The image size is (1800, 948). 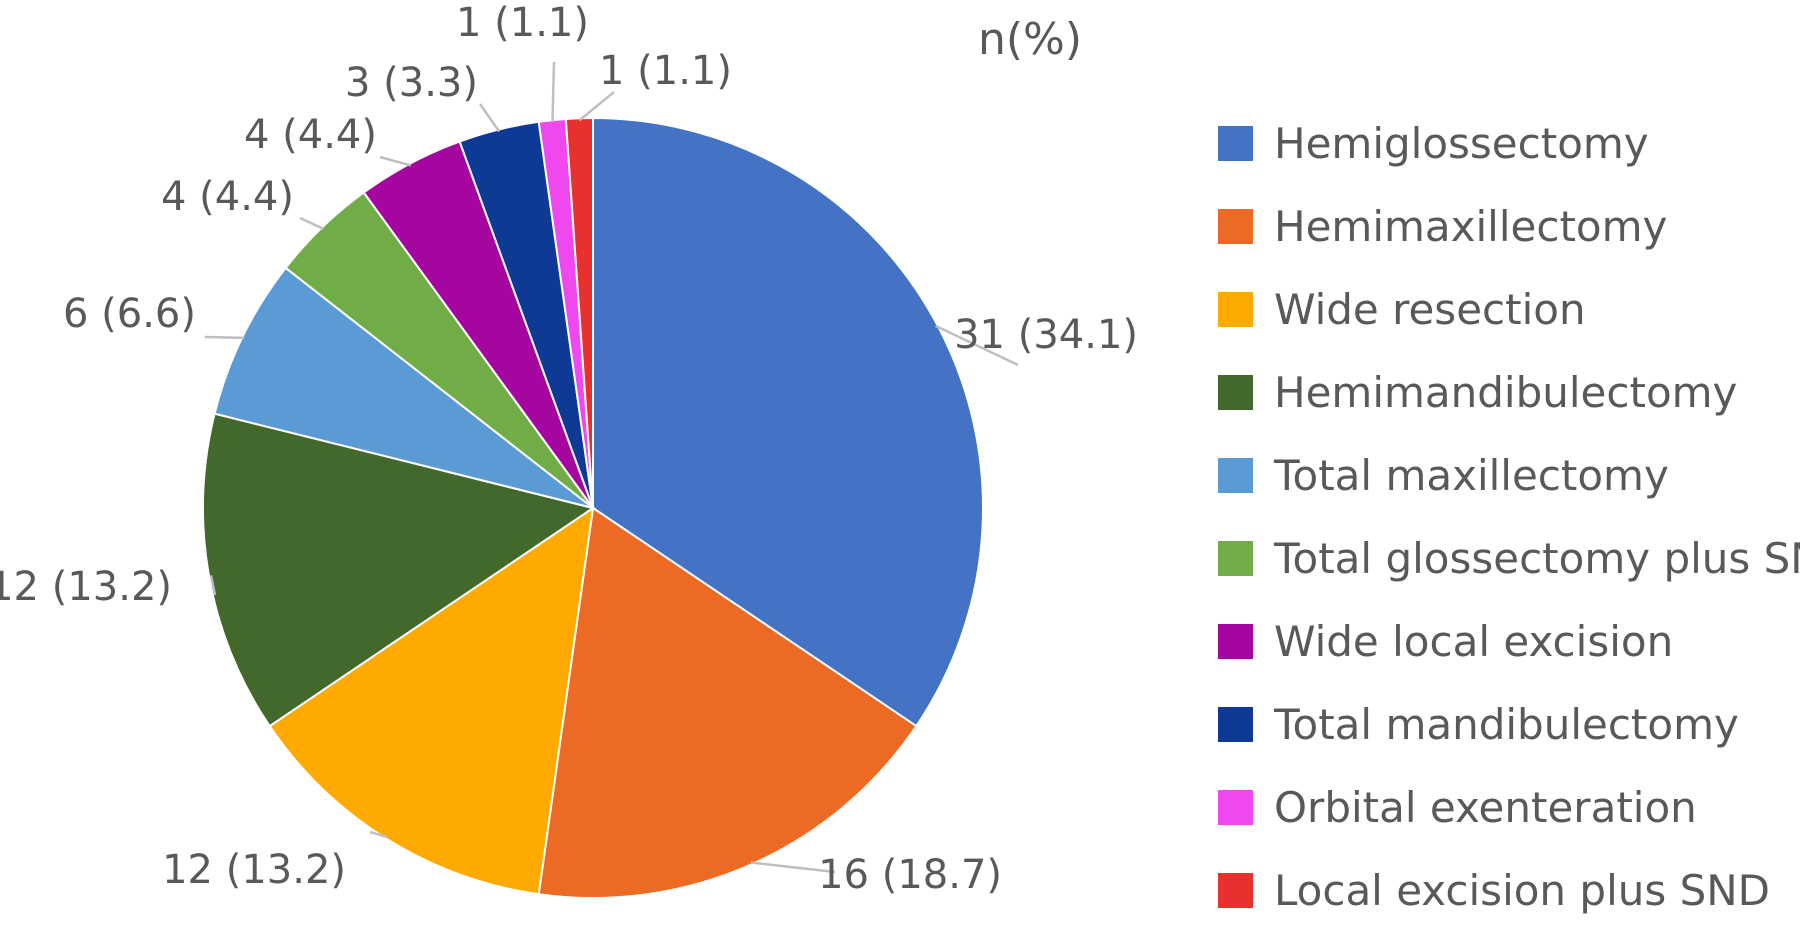 I want to click on legend-label: Total glossectomy plus SND, so click(x=1537, y=558).